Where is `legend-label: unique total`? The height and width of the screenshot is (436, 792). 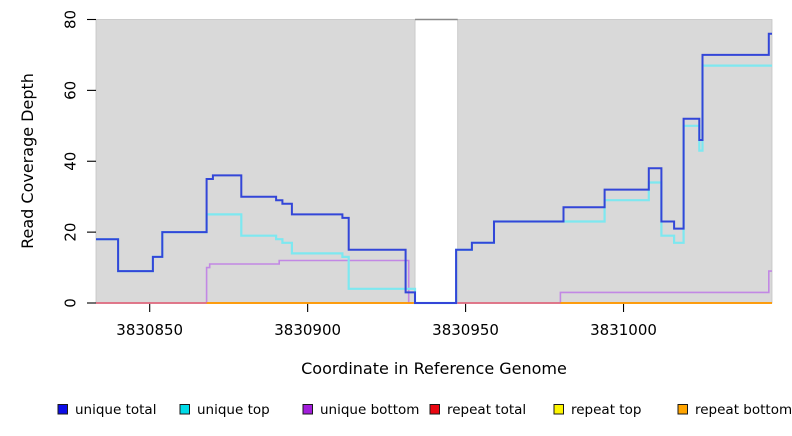
legend-label: unique total is located at coordinates (115, 410).